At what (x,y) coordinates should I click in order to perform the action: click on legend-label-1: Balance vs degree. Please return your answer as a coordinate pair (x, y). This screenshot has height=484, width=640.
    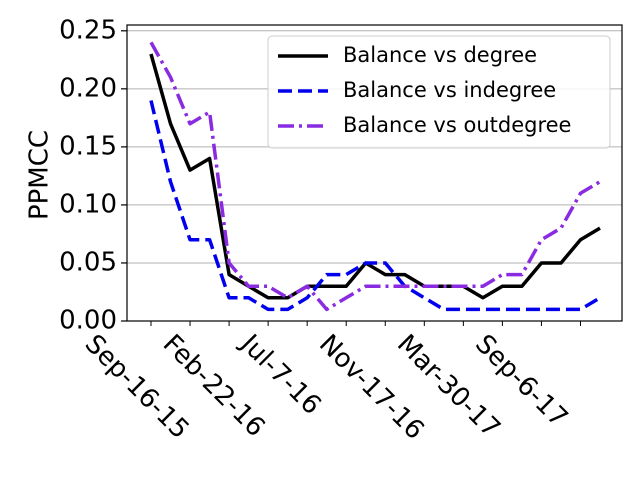
    Looking at the image, I should click on (440, 55).